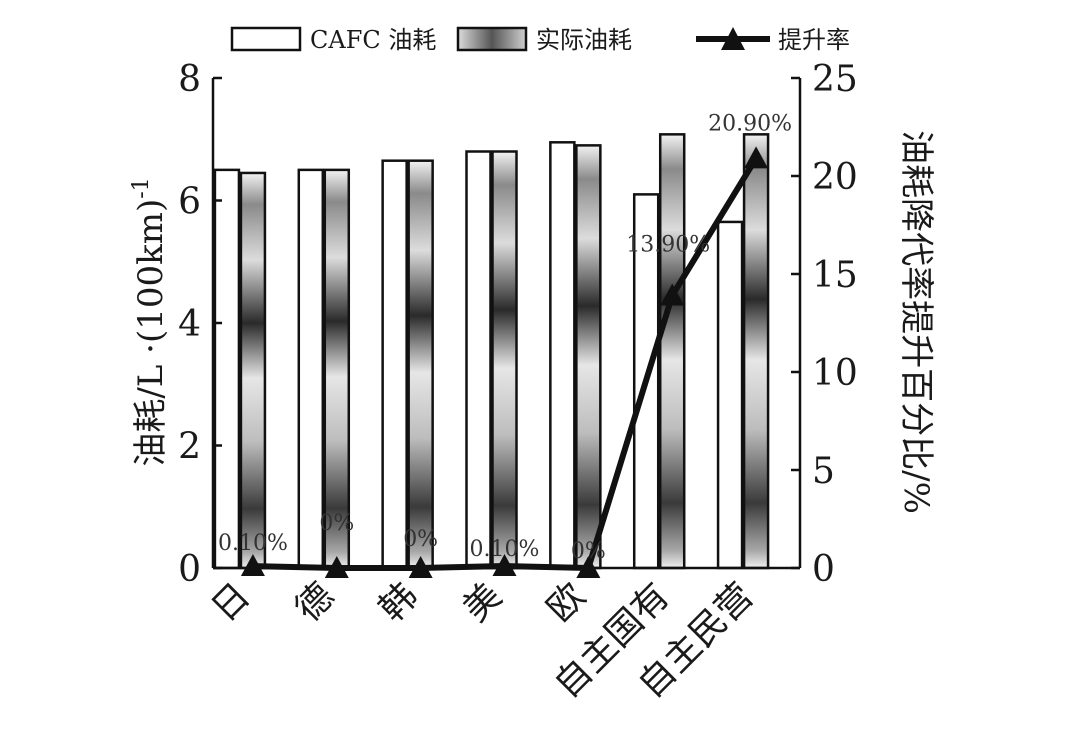  Describe the element at coordinates (823, 471) in the screenshot. I see `y-right-tick-label: 5` at that location.